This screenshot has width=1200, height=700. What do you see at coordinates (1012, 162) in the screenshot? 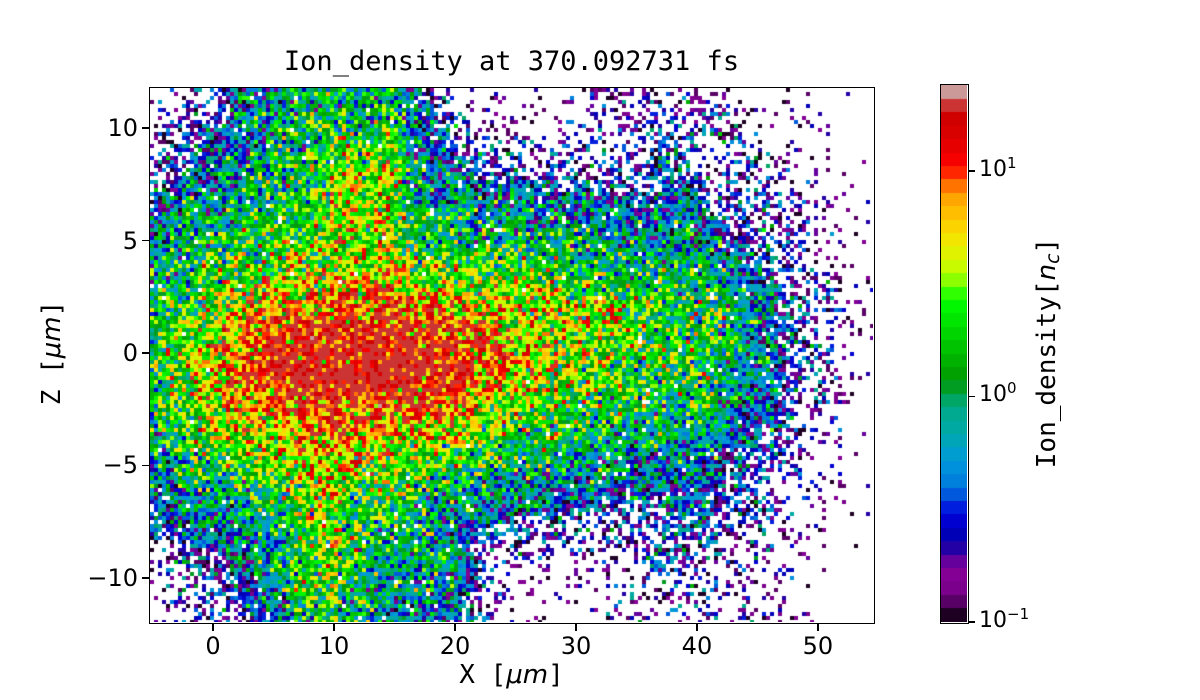
I see `colorbar-tick-exponent: 1` at bounding box center [1012, 162].